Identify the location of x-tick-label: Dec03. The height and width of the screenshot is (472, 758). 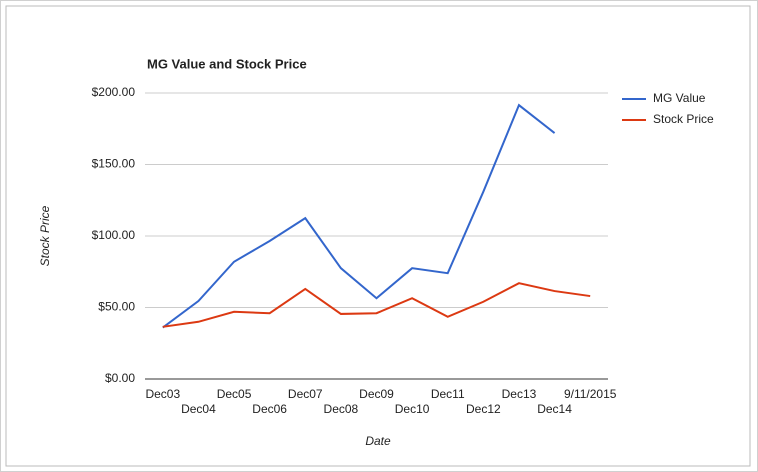
(162, 394).